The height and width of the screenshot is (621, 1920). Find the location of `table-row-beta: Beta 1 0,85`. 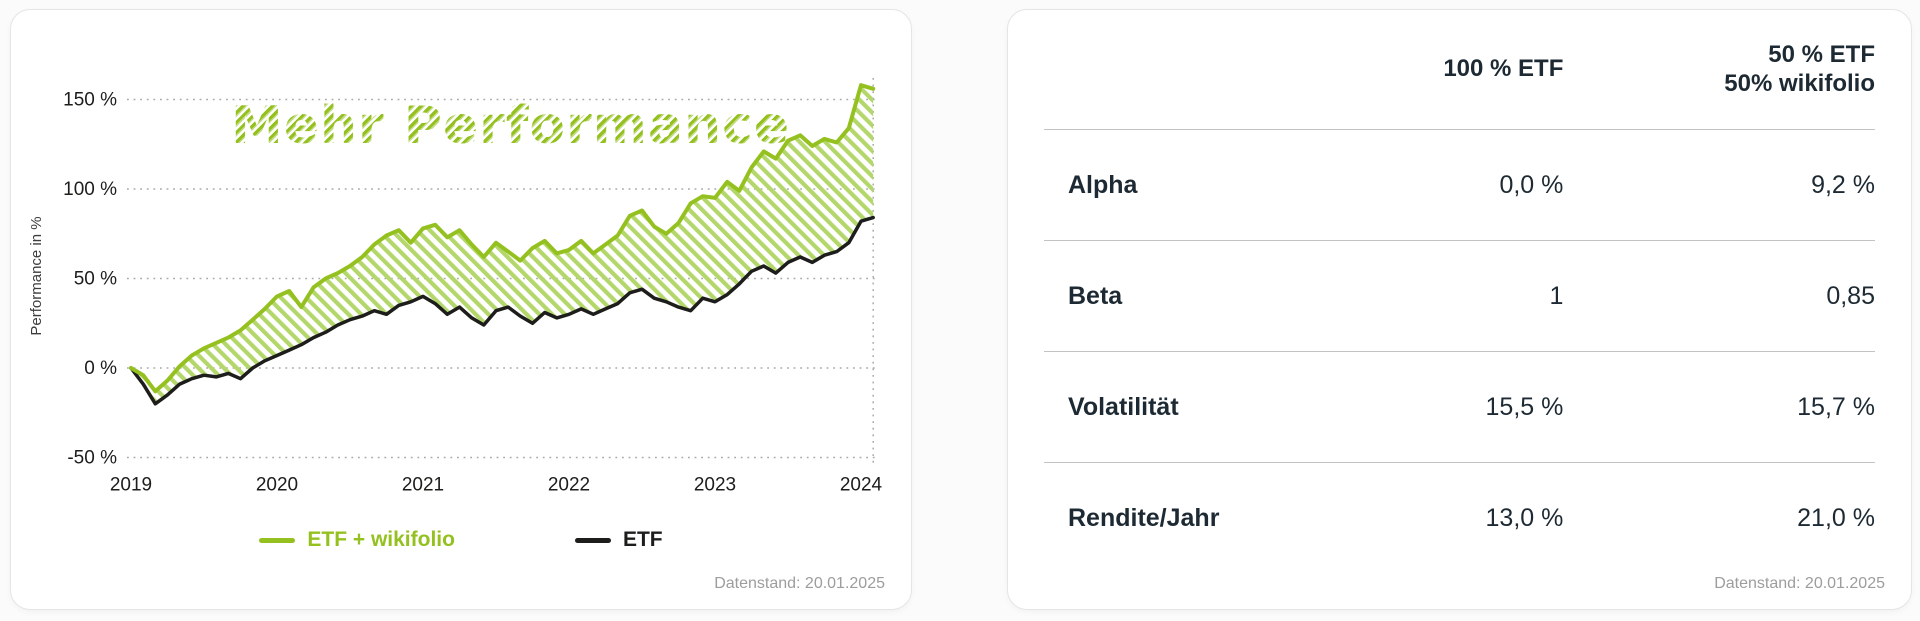

table-row-beta: Beta 1 0,85 is located at coordinates (1459, 295).